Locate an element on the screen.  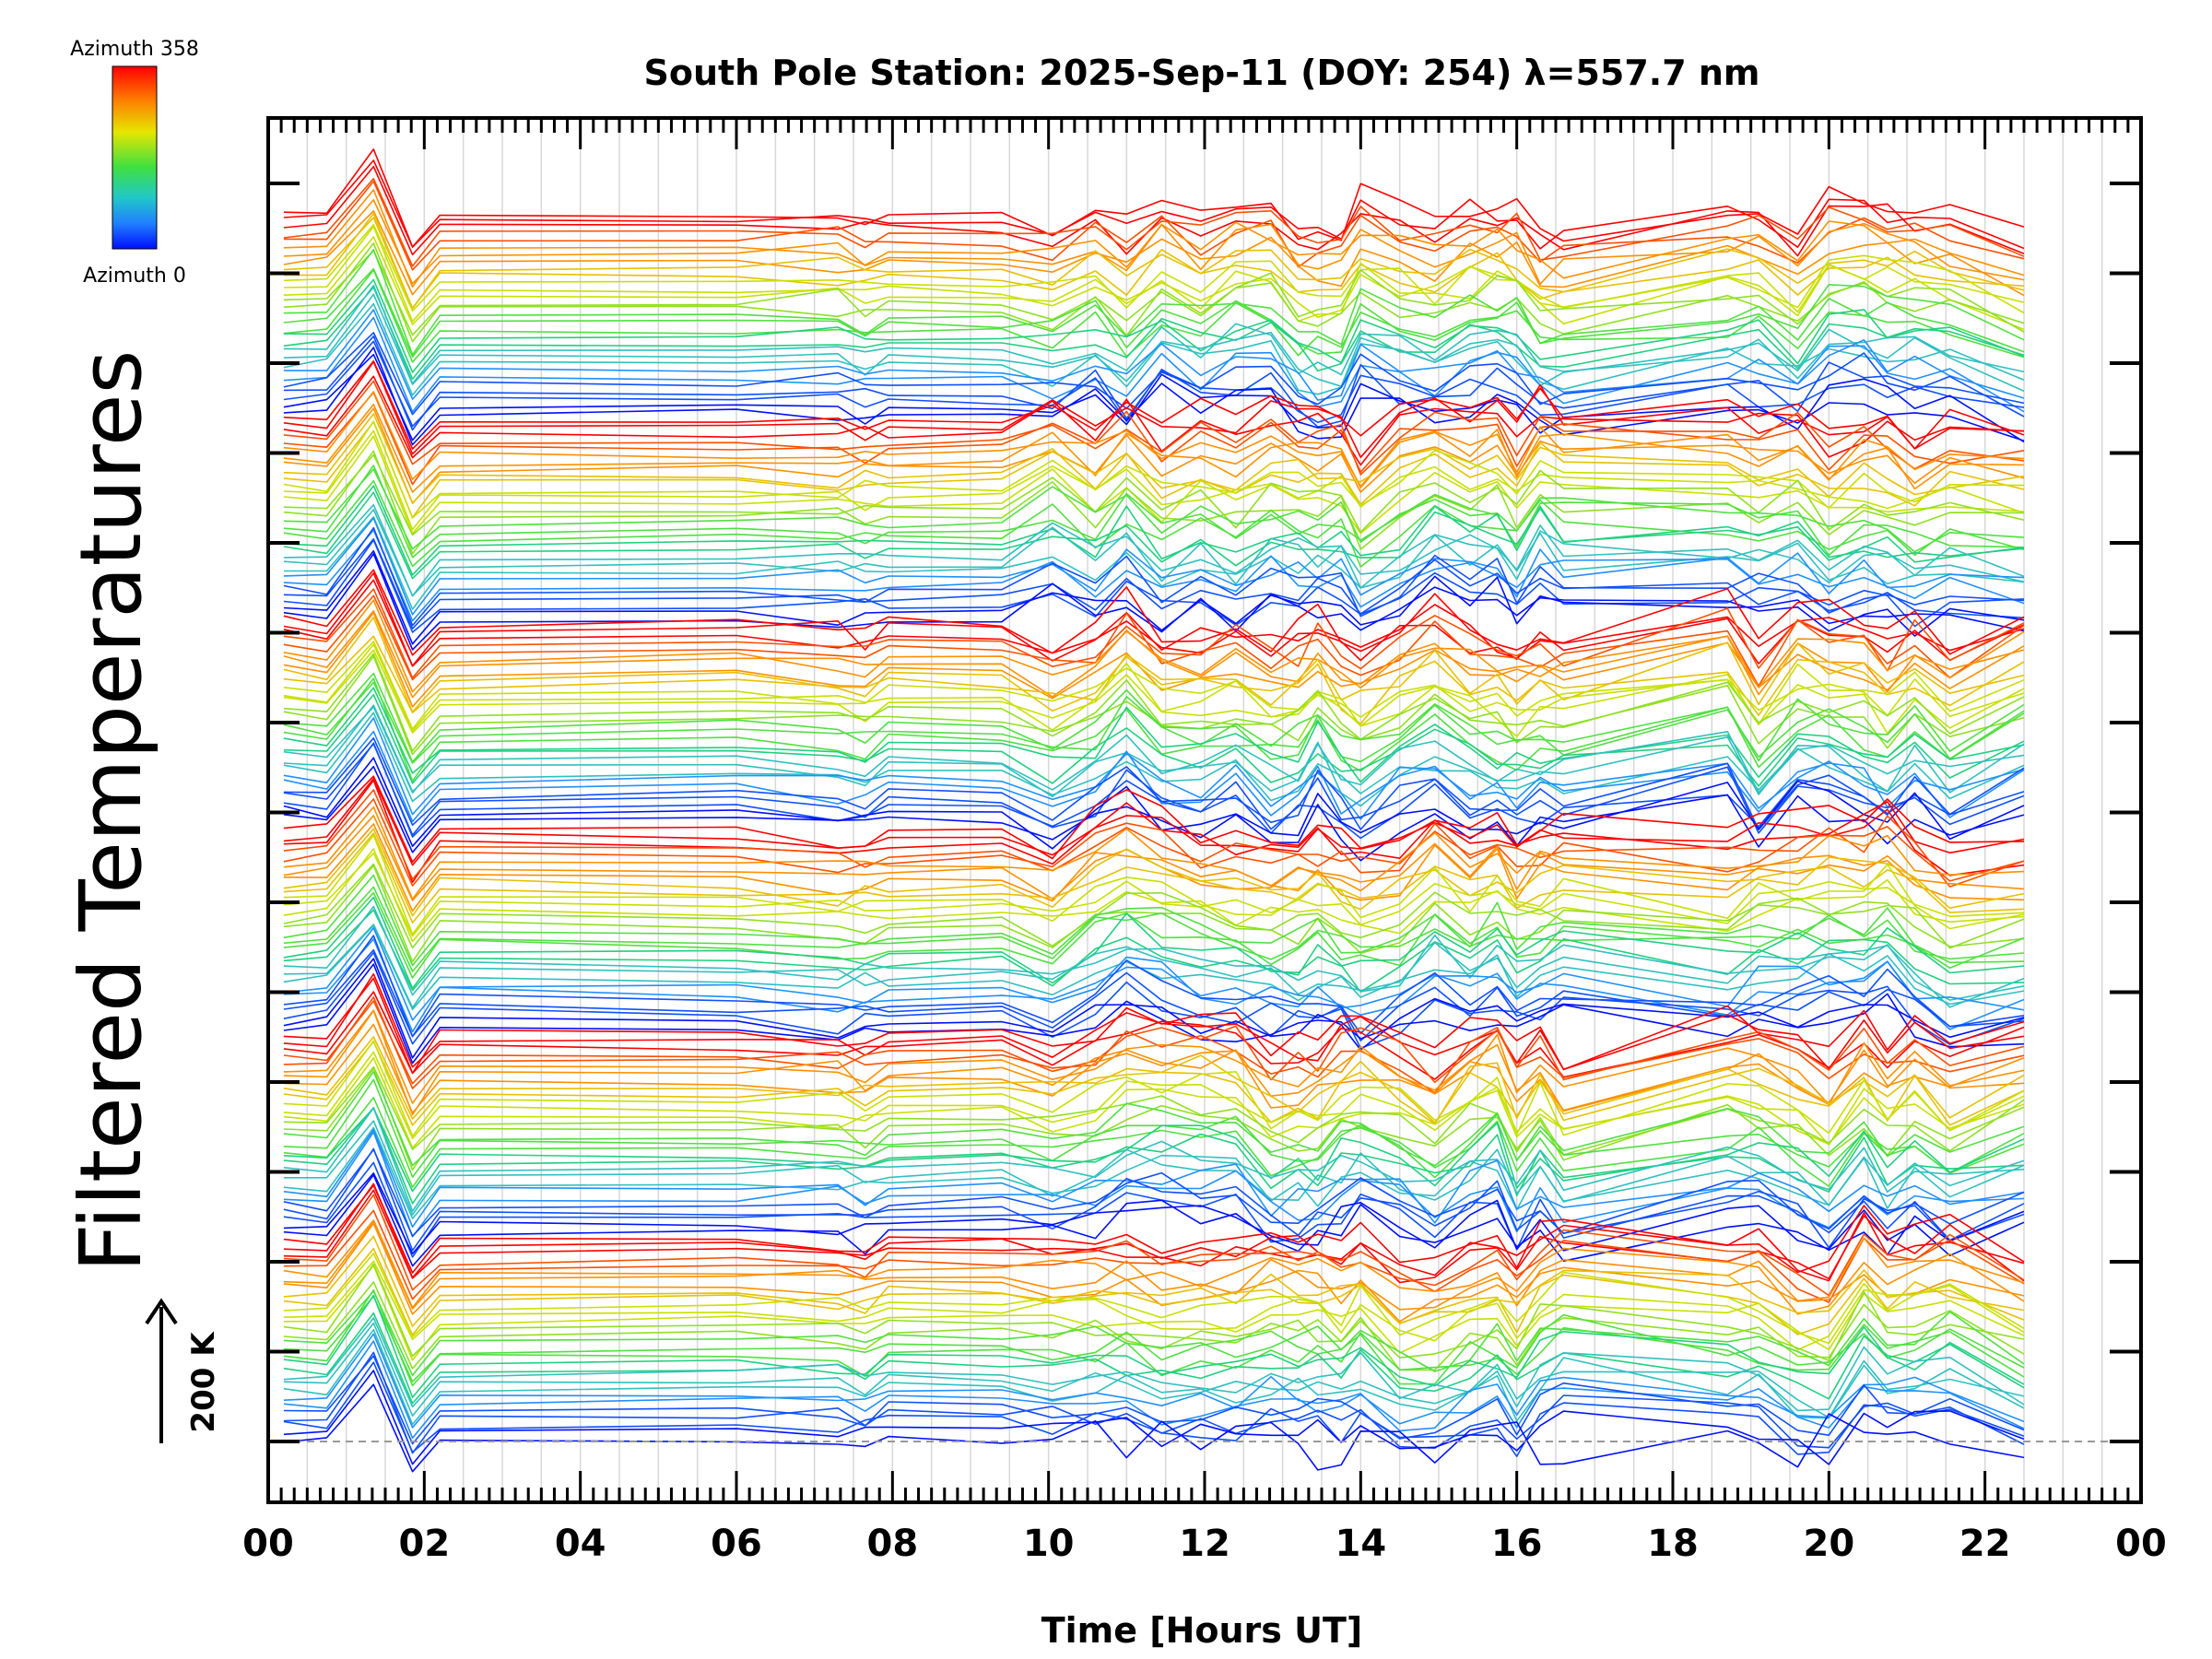
x-tick-labels: 00 02 04 06 08 10 12 14 16 18 20 22 00 is located at coordinates (1204, 1544).